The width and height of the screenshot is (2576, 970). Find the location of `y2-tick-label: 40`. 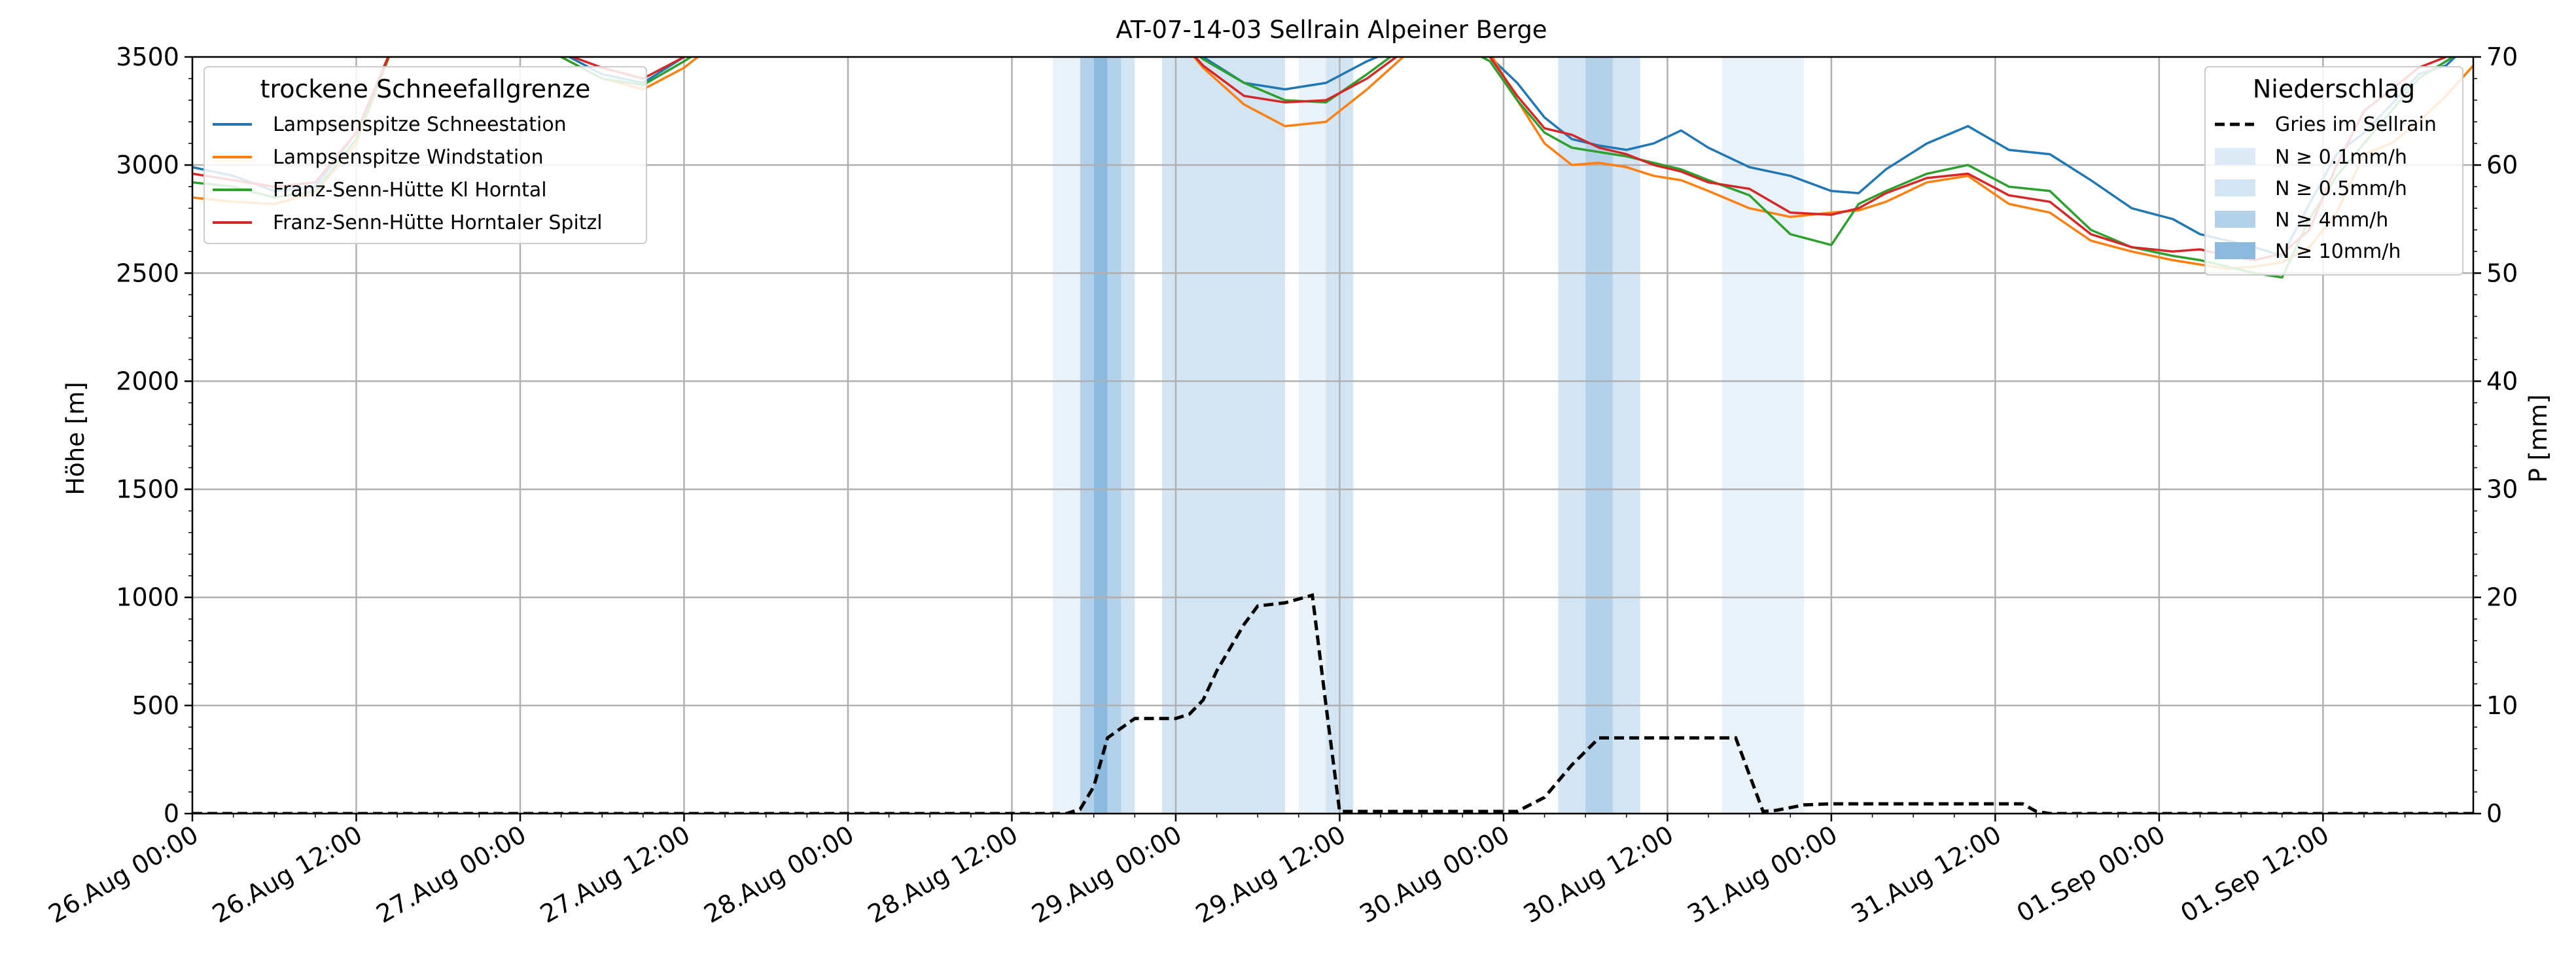

y2-tick-label: 40 is located at coordinates (2502, 381).